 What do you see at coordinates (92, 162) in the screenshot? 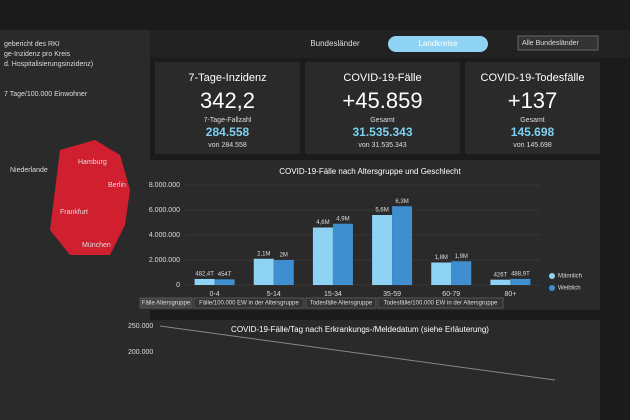
I see `map-label: Hamburg` at bounding box center [92, 162].